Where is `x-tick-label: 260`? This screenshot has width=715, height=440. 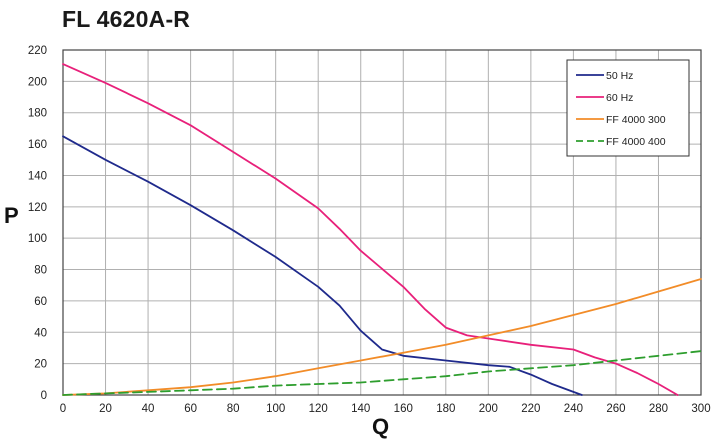 x-tick-label: 260 is located at coordinates (615, 409).